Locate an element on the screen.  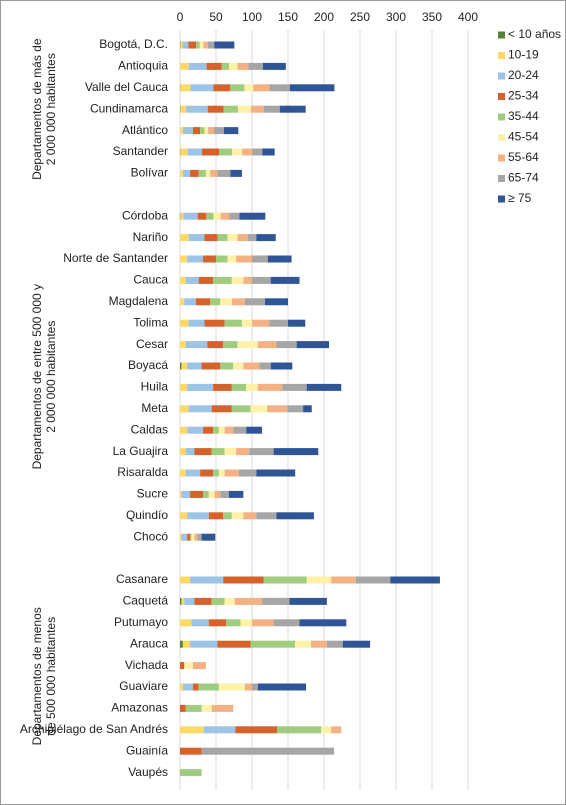
category-label: Atlántico is located at coordinates (145, 130).